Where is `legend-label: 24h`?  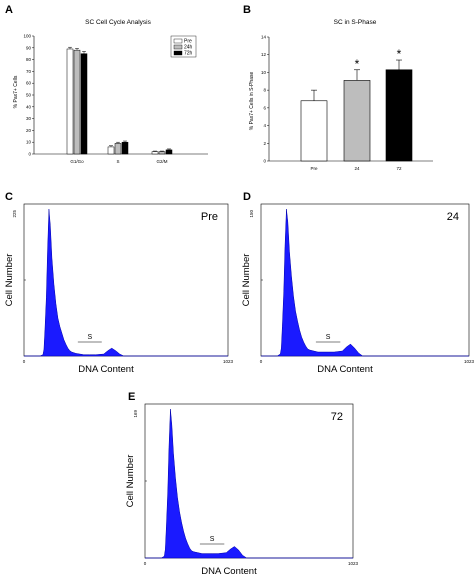 legend-label: 24h is located at coordinates (188, 48).